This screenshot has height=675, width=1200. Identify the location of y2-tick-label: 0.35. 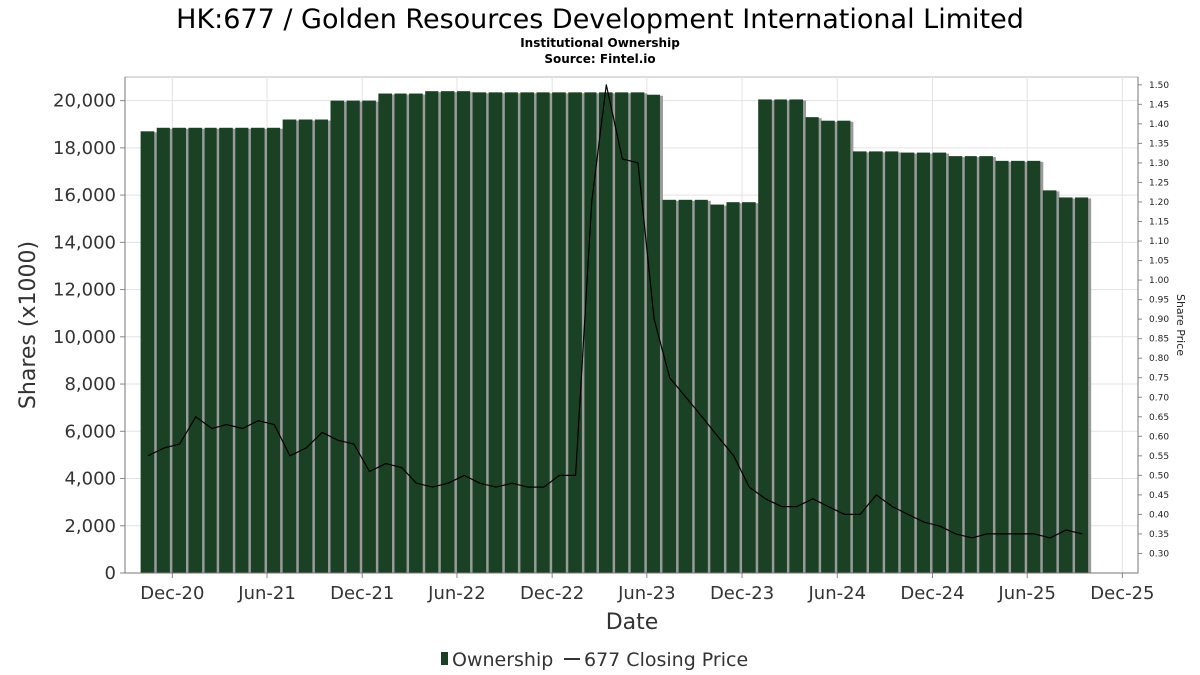
(1159, 535).